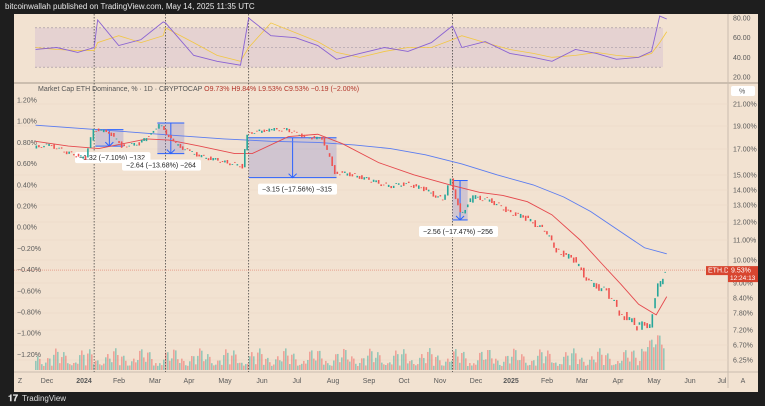 The width and height of the screenshot is (765, 406). Describe the element at coordinates (745, 127) in the screenshot. I see `right-tick-label: 19.00%` at that location.